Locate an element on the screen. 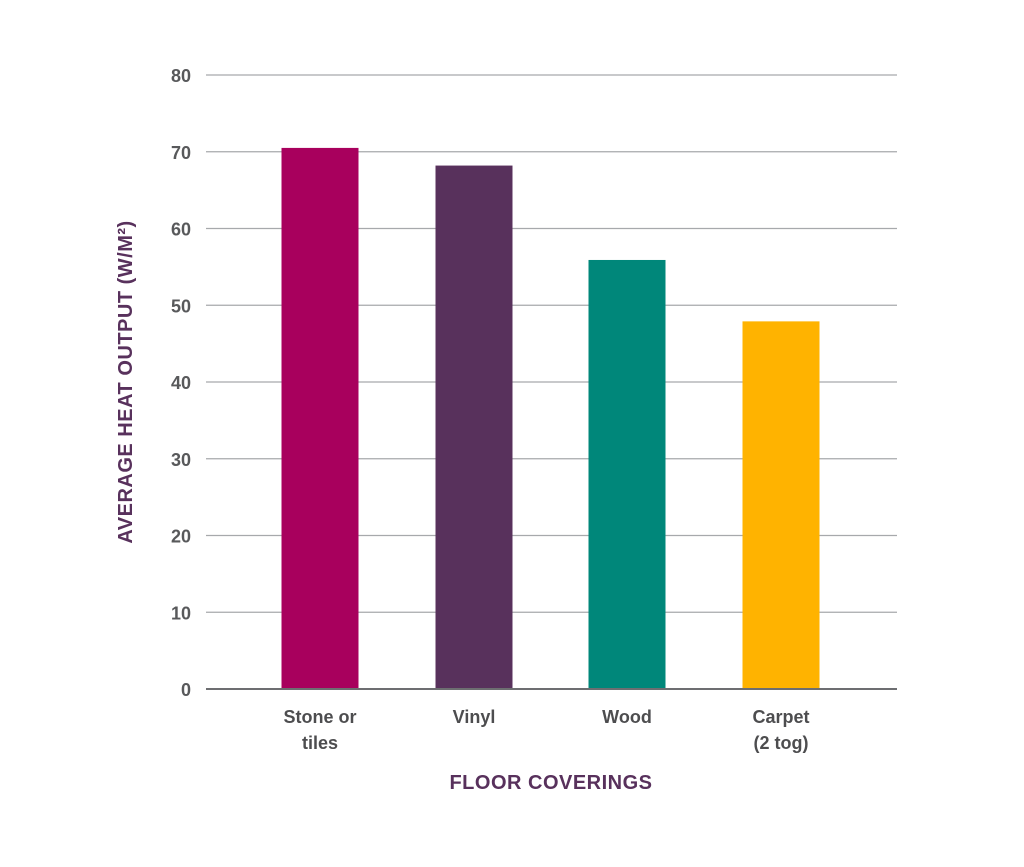 This screenshot has height=867, width=1024. y-axis-ticks: 0 10 20 30 40 50 60 70 80 is located at coordinates (181, 383).